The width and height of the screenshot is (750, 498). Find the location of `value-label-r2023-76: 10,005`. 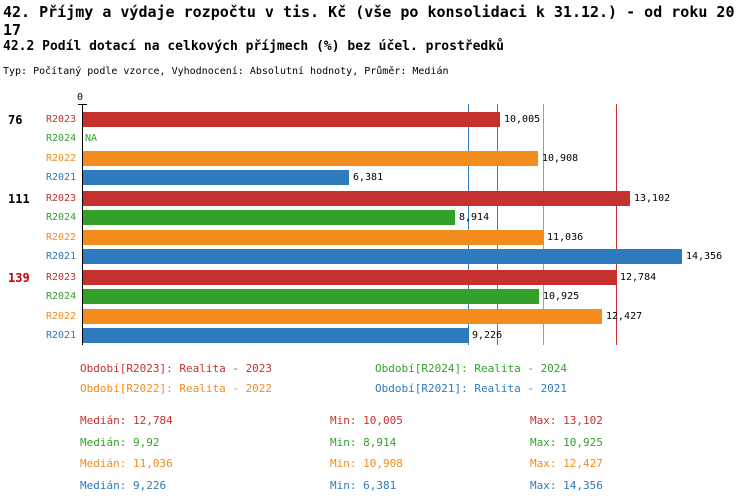

value-label-r2023-76: 10,005 is located at coordinates (522, 119).